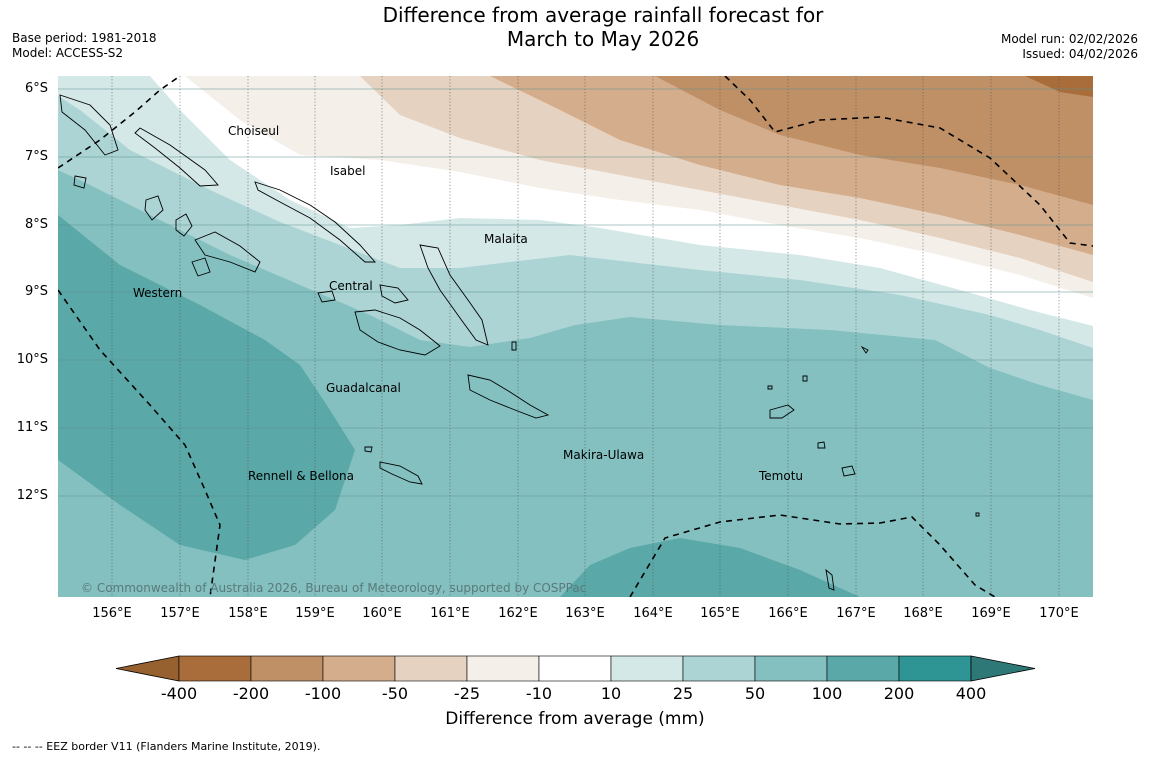  I want to click on longitude-label: 158°E, so click(248, 613).